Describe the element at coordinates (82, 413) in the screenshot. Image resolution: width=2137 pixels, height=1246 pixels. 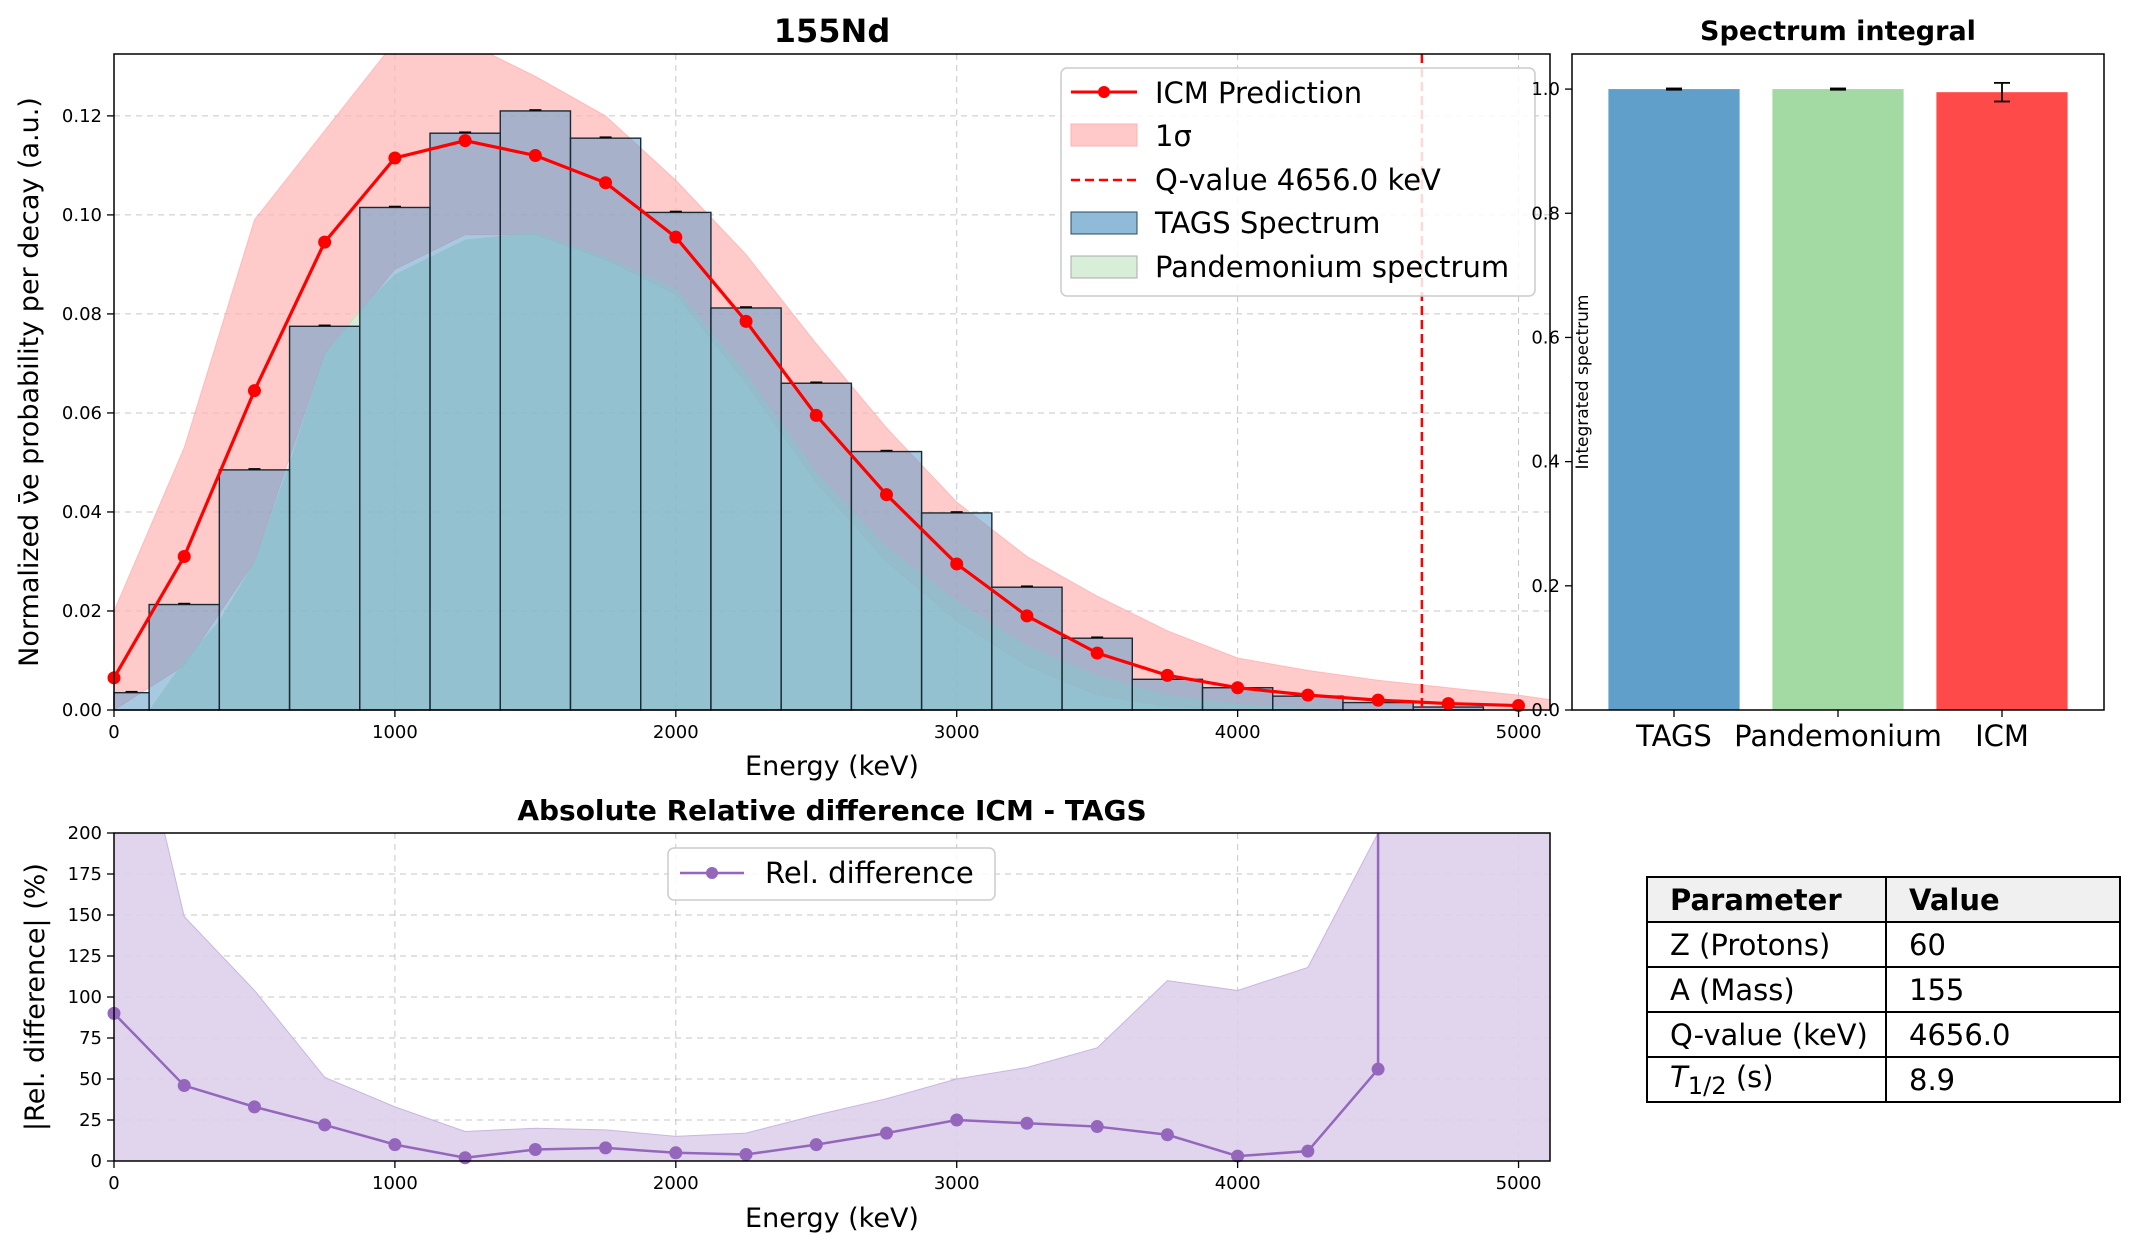
I see `main-y-tick-label: 0.06` at that location.